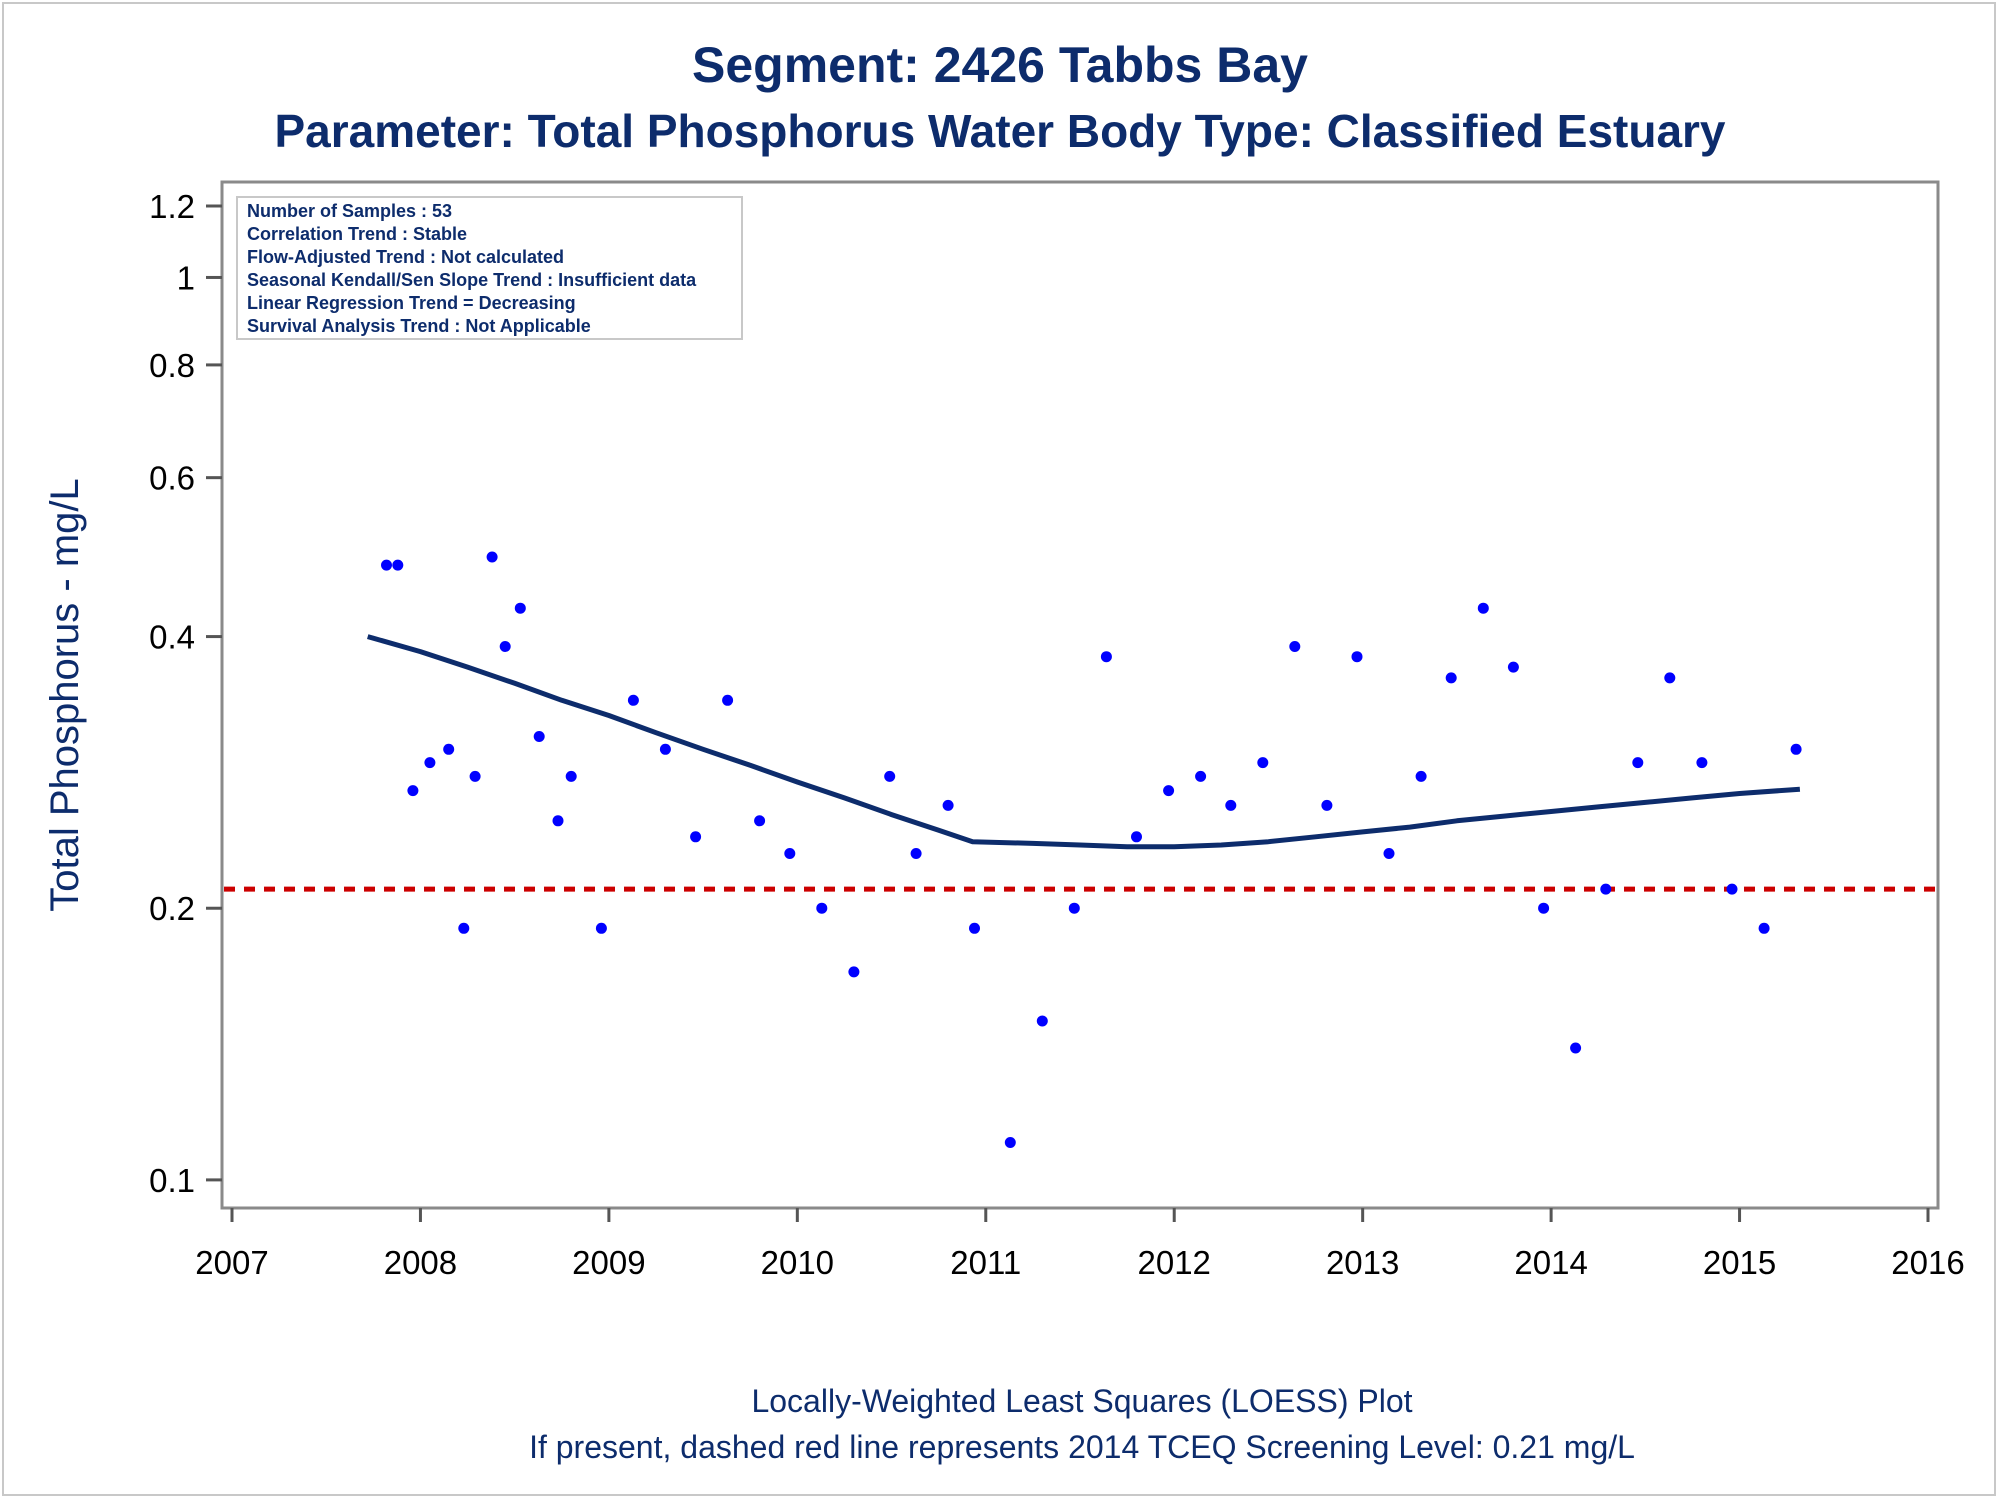 The image size is (2000, 1500). I want to click on x-tick-label: 2014, so click(1550, 1262).